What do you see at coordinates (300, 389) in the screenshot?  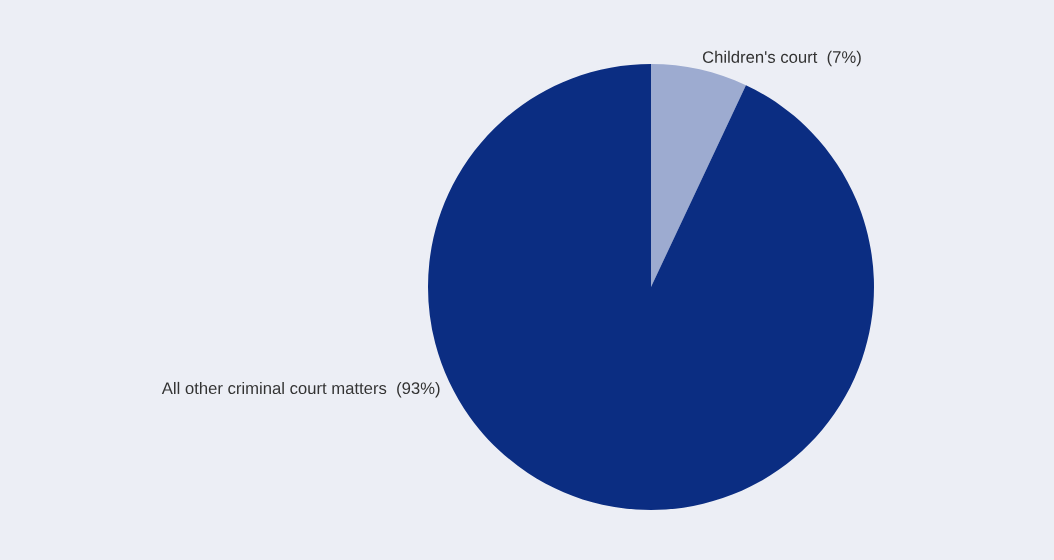 I see `slice-label: All other criminal court matters (93%)` at bounding box center [300, 389].